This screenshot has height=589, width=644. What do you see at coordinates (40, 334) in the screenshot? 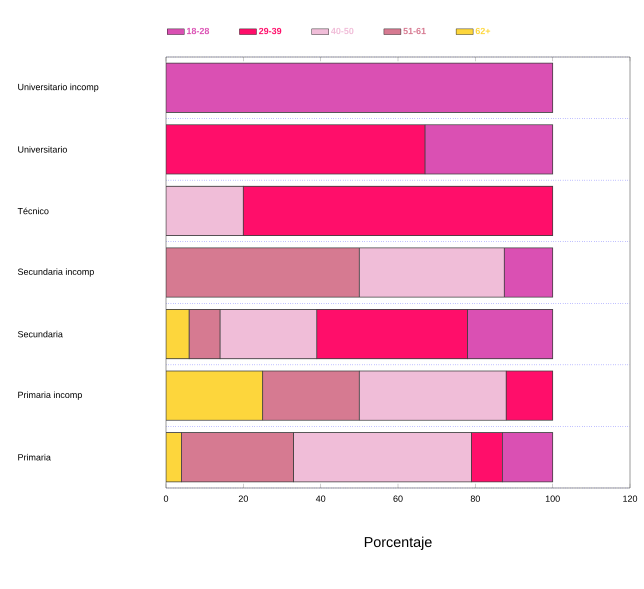
I see `y-tick-label: Secundaria` at bounding box center [40, 334].